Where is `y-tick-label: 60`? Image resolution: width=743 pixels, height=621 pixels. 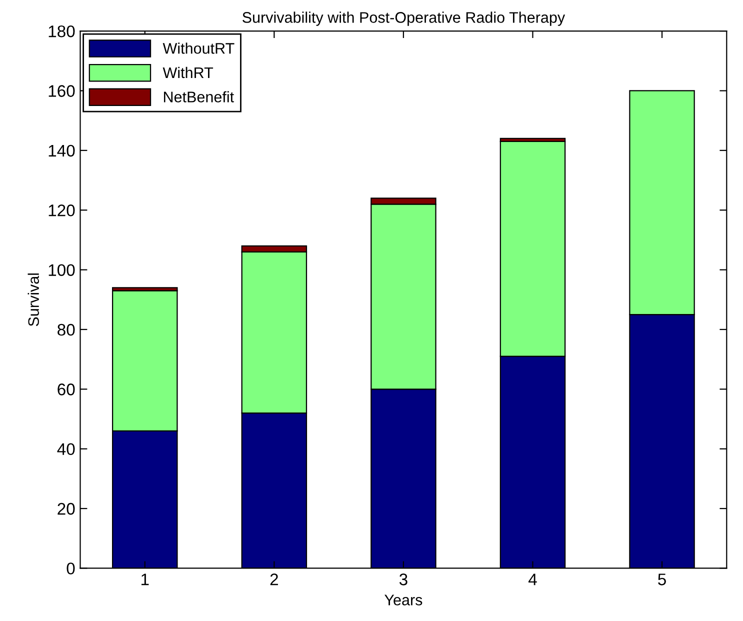
y-tick-label: 60 is located at coordinates (66, 390).